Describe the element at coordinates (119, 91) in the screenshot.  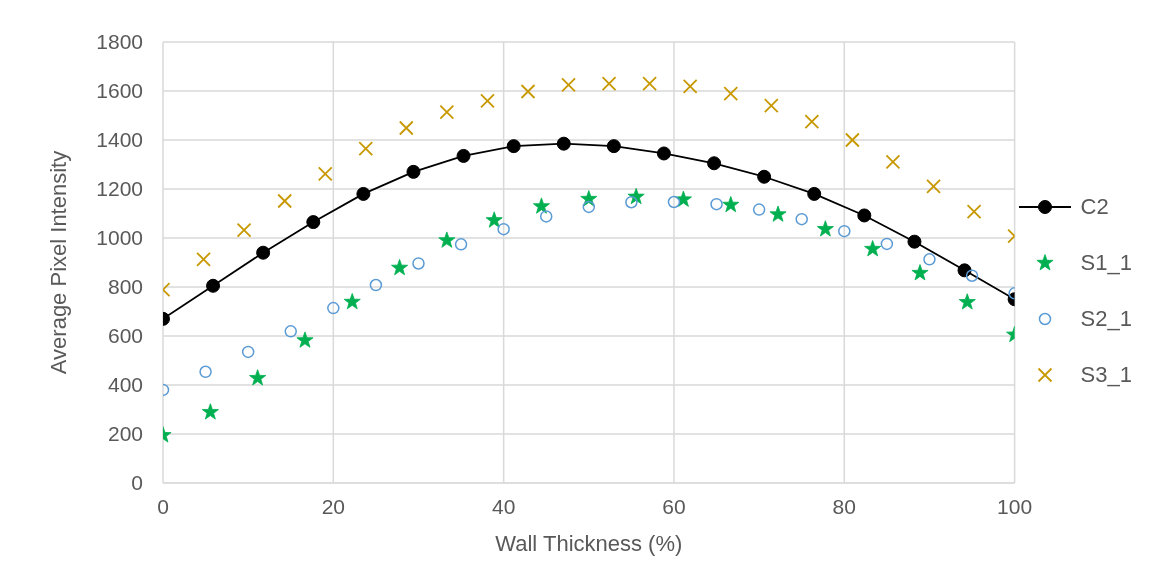
I see `y-tick-label: 1600` at that location.